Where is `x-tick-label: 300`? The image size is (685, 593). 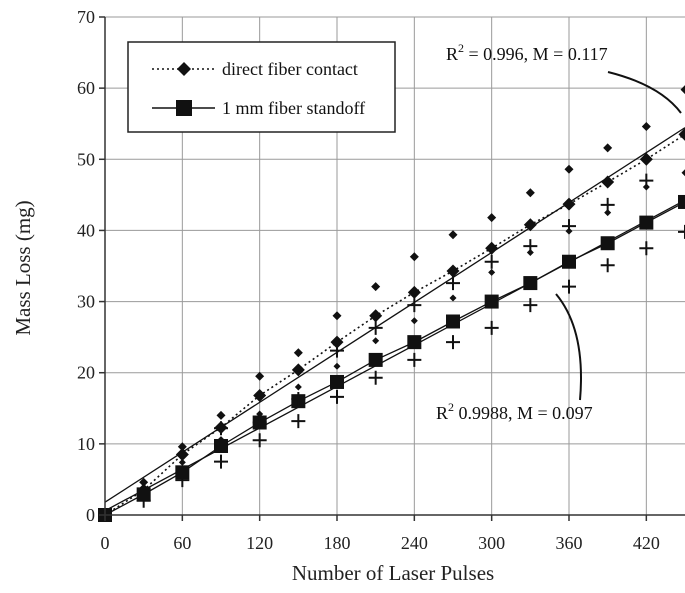 x-tick-label: 300 is located at coordinates (491, 543).